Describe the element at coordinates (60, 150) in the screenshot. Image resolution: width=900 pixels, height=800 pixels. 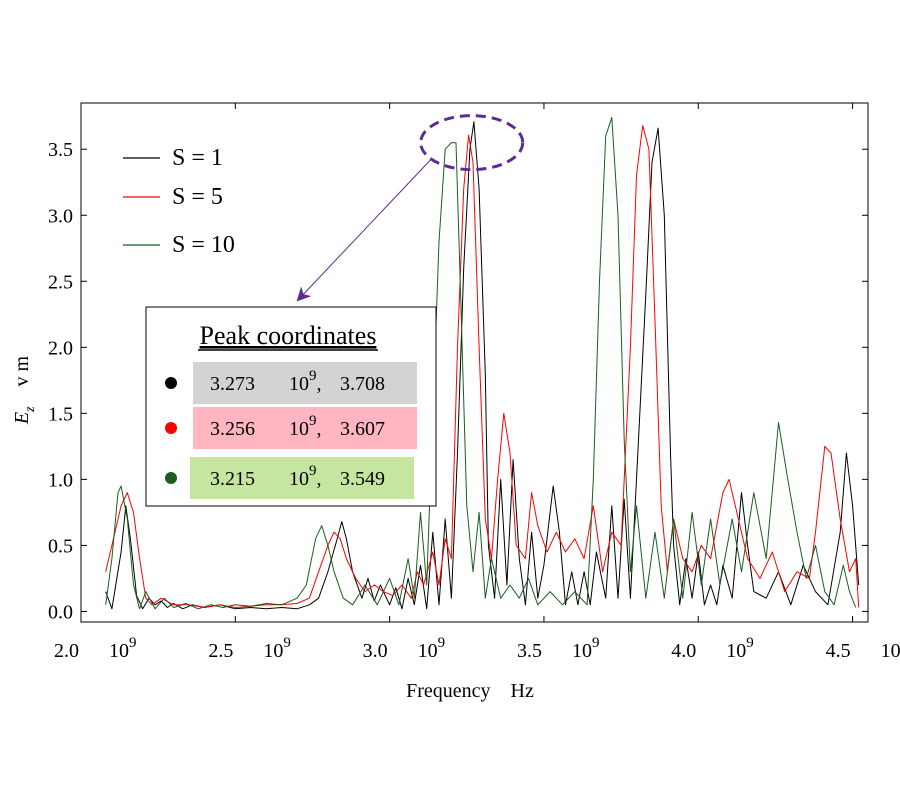
I see `y-tick-label: 3.5` at that location.